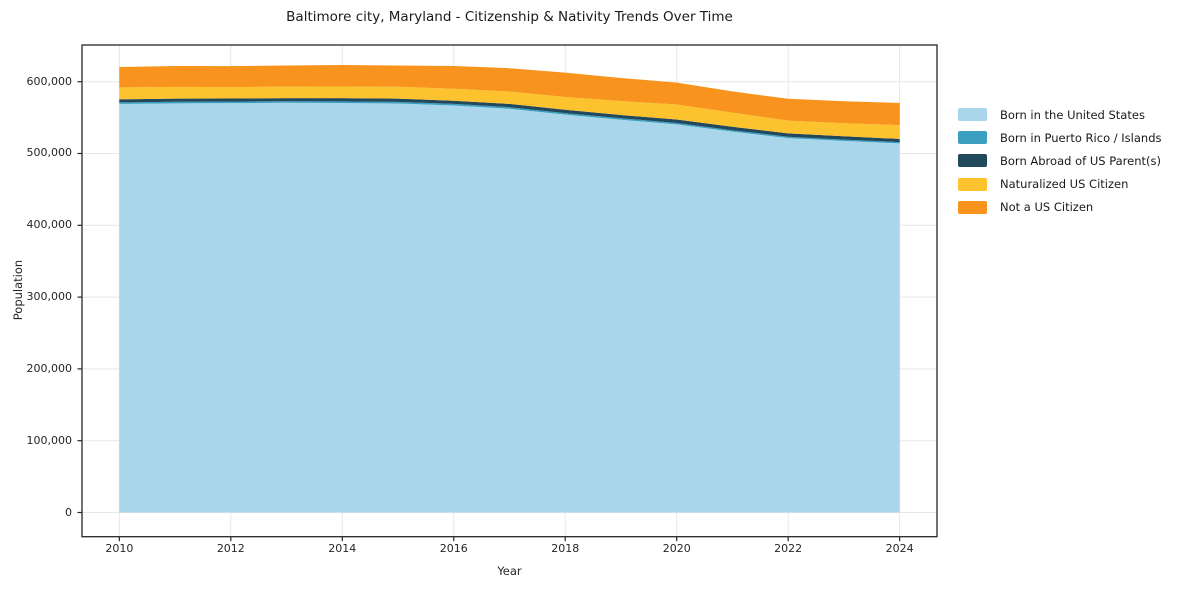 The image size is (1189, 590). I want to click on legend-item-born-abroad: Born Abroad of US Parent(s), so click(1060, 160).